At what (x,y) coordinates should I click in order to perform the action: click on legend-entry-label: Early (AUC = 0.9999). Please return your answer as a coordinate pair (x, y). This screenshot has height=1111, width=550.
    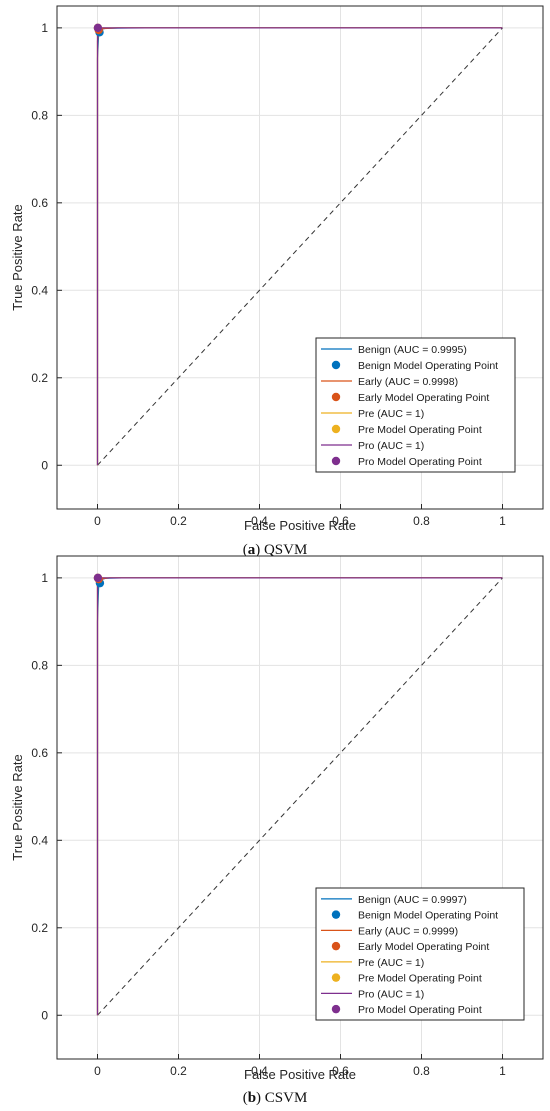
    Looking at the image, I should click on (408, 931).